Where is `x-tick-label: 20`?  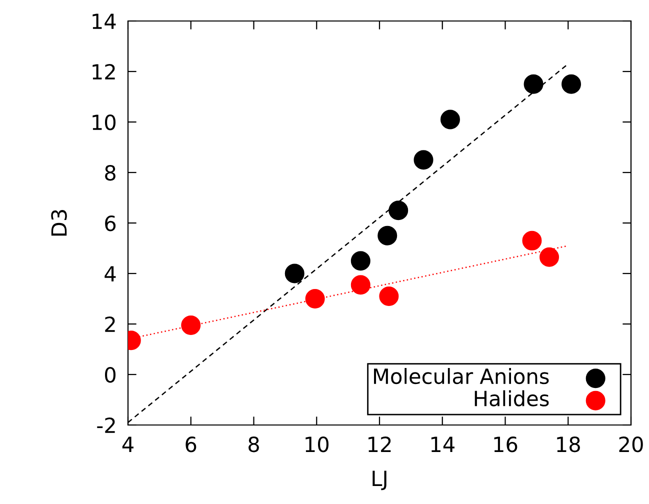
x-tick-label: 20 is located at coordinates (631, 444).